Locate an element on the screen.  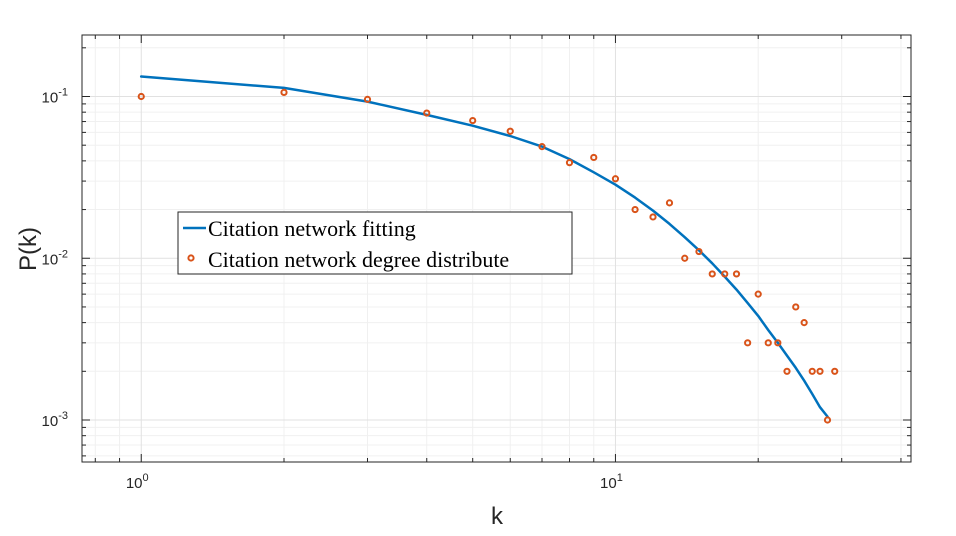
legend-box is located at coordinates (375, 243).